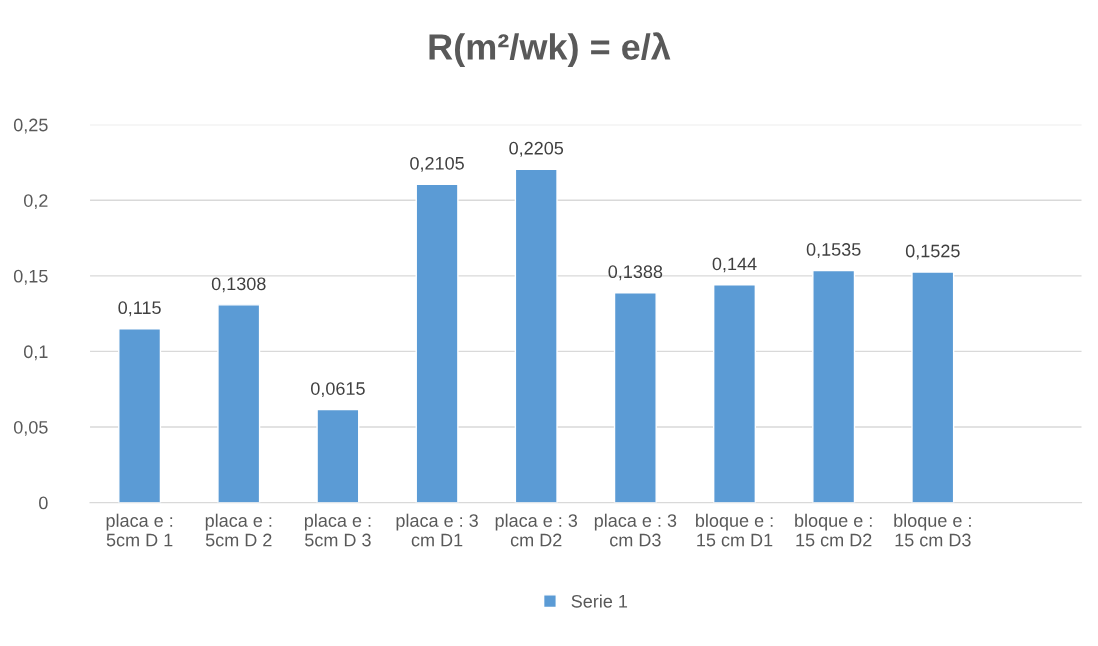 The image size is (1098, 646). I want to click on x-tick-label: placa e : 5cm D 1, so click(139, 530).